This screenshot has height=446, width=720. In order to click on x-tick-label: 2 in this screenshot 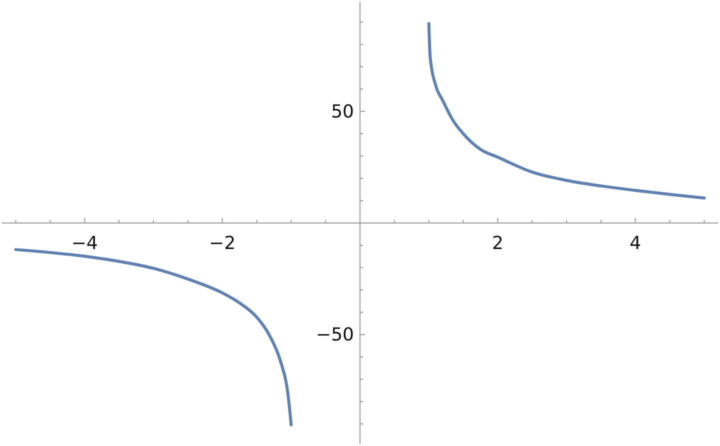, I will do `click(498, 243)`.